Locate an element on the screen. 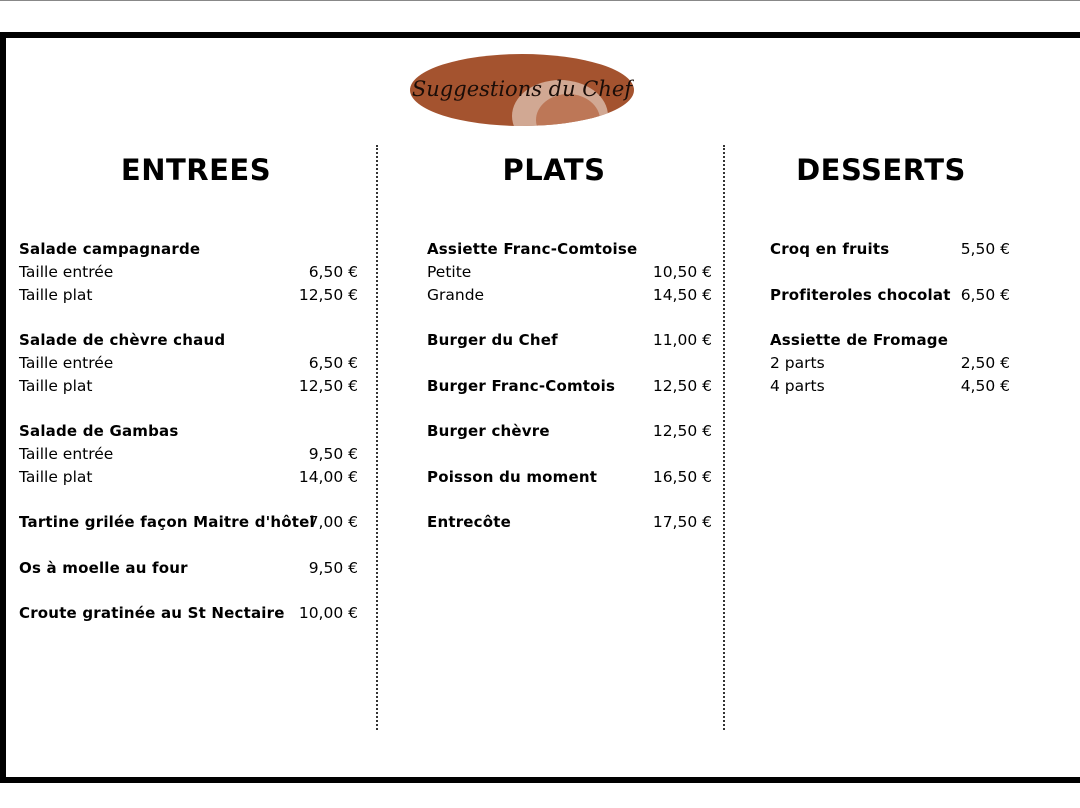 The width and height of the screenshot is (1080, 808). menu-item: Burger chèvre 12,50 € is located at coordinates (569, 431).